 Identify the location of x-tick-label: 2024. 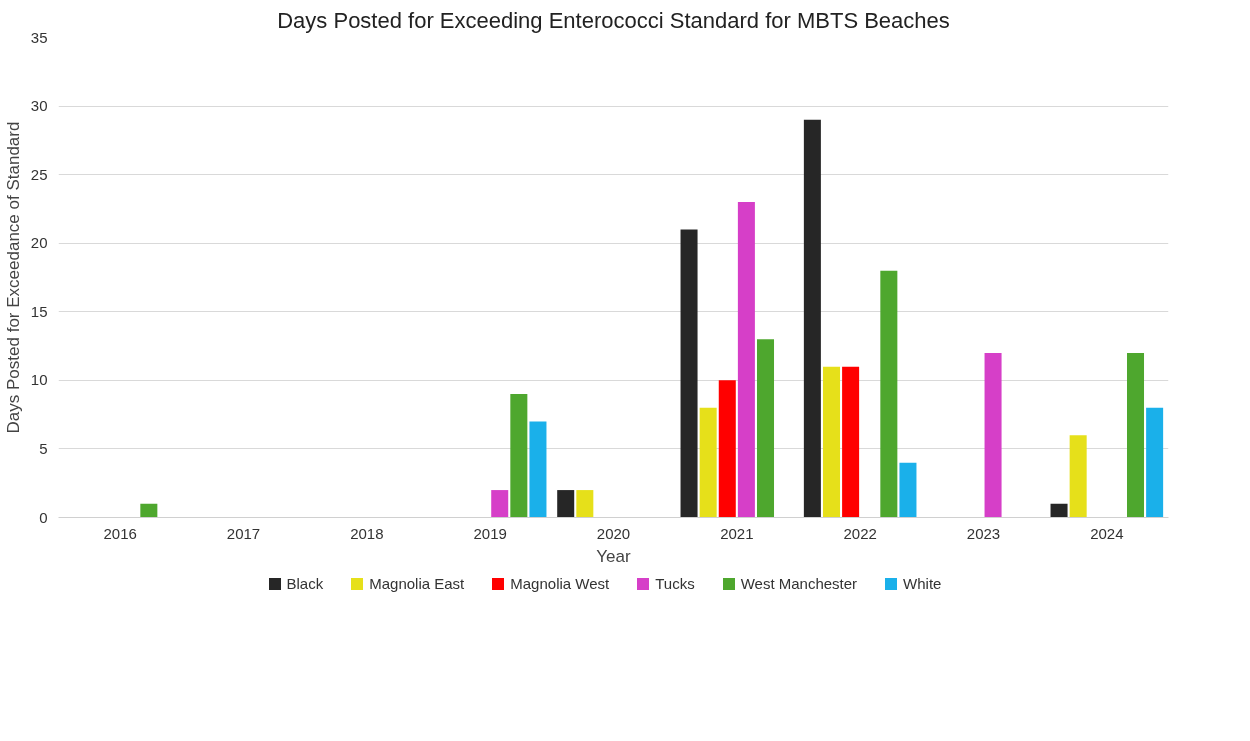
(1107, 533).